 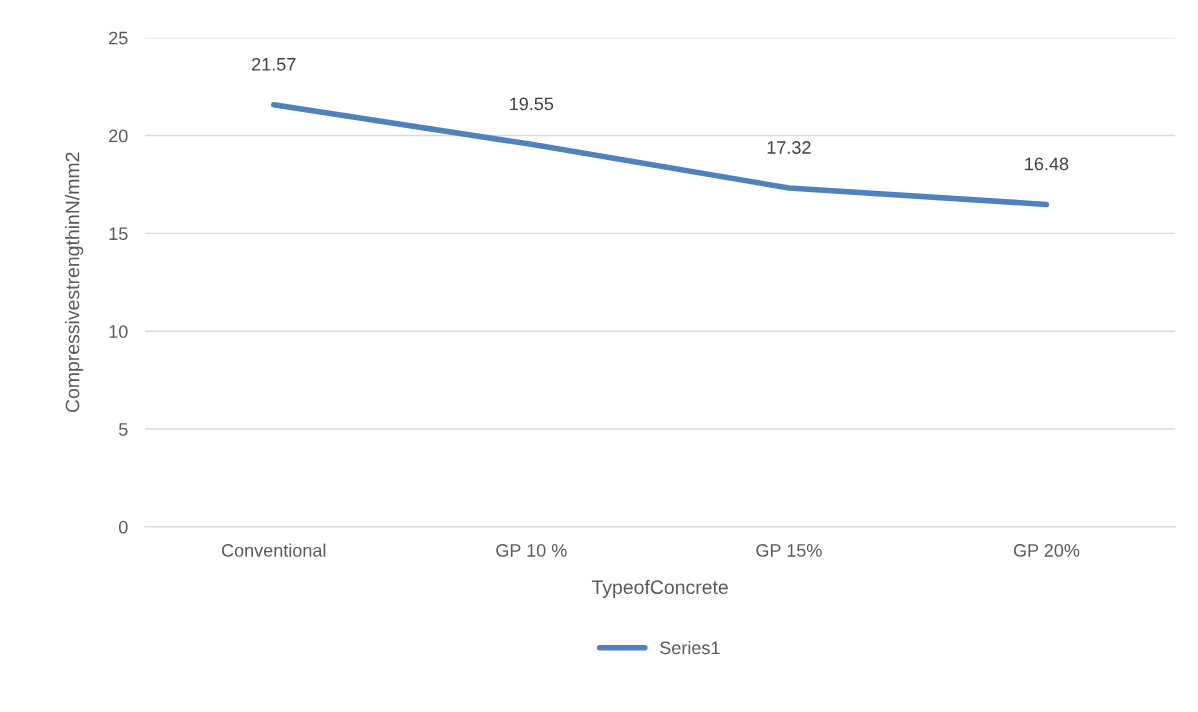 What do you see at coordinates (789, 550) in the screenshot?
I see `x-tick-label: GP 15%` at bounding box center [789, 550].